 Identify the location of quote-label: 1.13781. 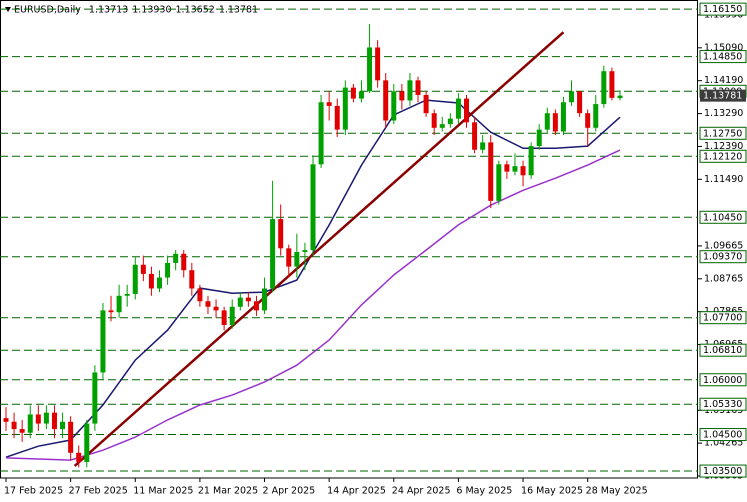
(238, 10).